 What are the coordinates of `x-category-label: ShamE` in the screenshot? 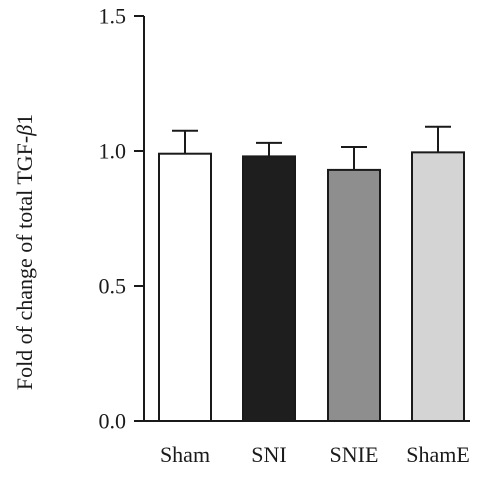 It's located at (438, 454).